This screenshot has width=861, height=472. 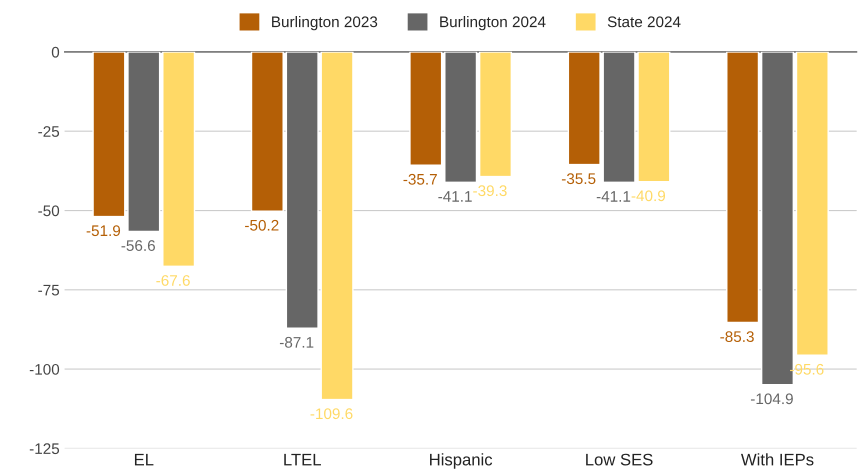 What do you see at coordinates (737, 336) in the screenshot?
I see `data-label: -85.3` at bounding box center [737, 336].